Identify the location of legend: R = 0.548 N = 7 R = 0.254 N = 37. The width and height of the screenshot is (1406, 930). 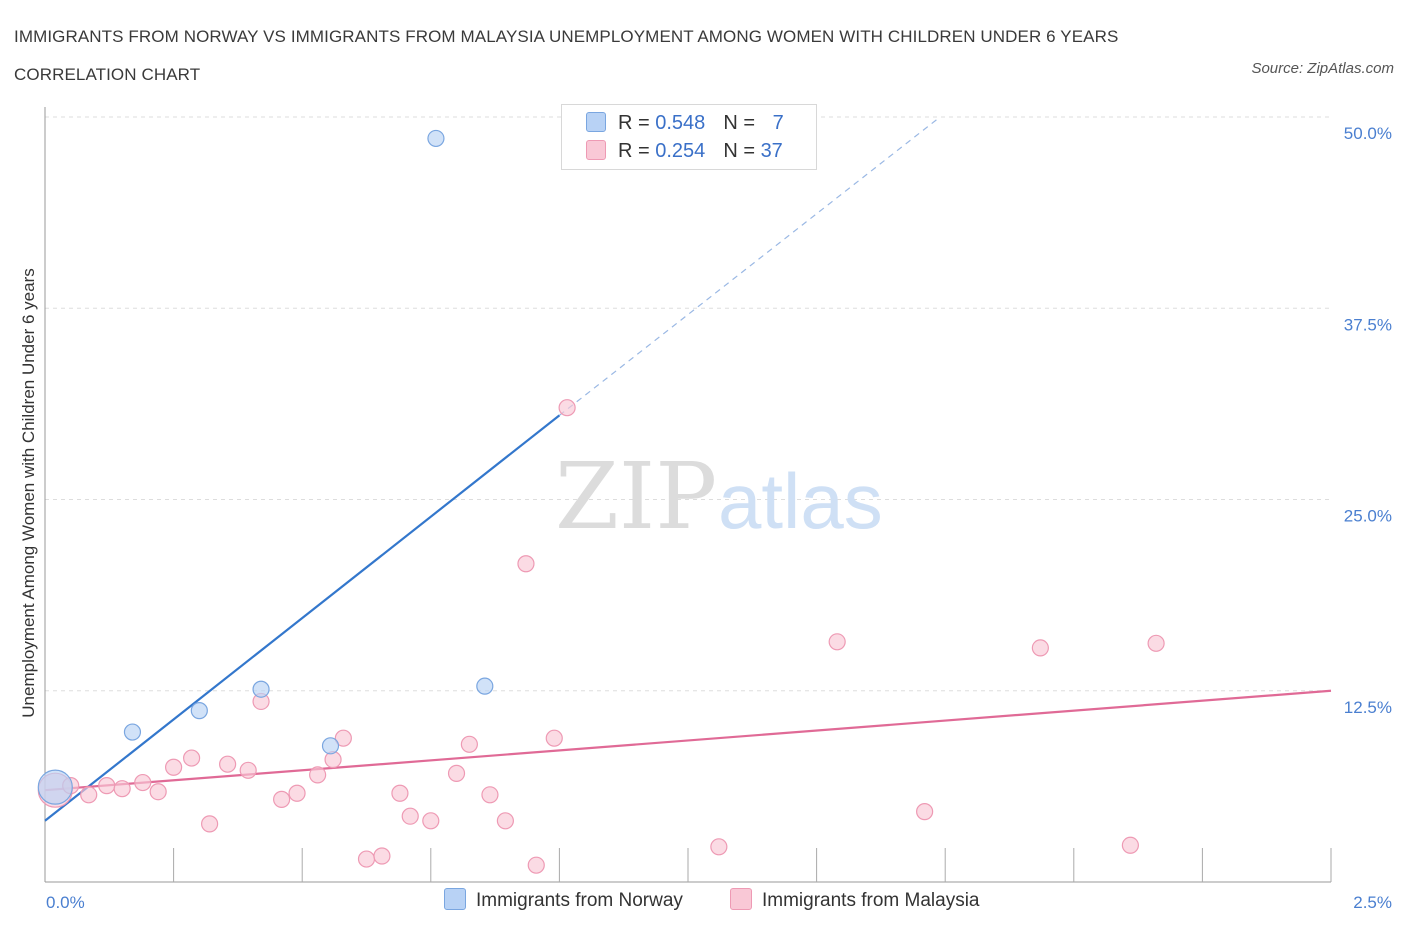
(689, 137).